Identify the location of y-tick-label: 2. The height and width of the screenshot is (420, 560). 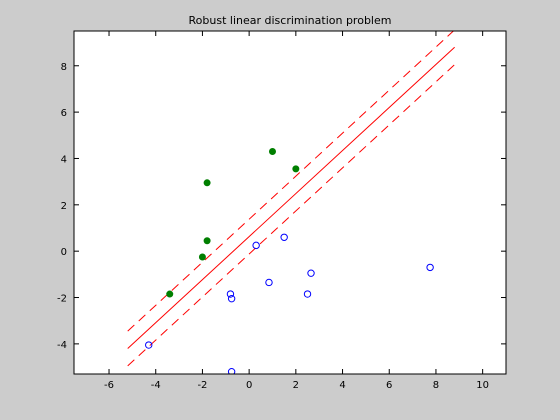
(64, 206).